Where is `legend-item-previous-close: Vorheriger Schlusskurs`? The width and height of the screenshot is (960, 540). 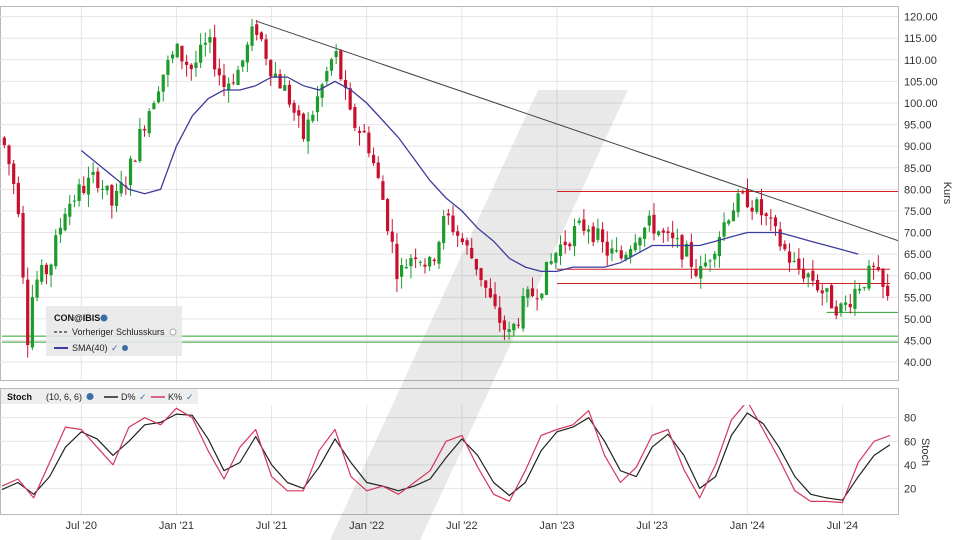
legend-item-previous-close: Vorheriger Schlusskurs is located at coordinates (118, 332).